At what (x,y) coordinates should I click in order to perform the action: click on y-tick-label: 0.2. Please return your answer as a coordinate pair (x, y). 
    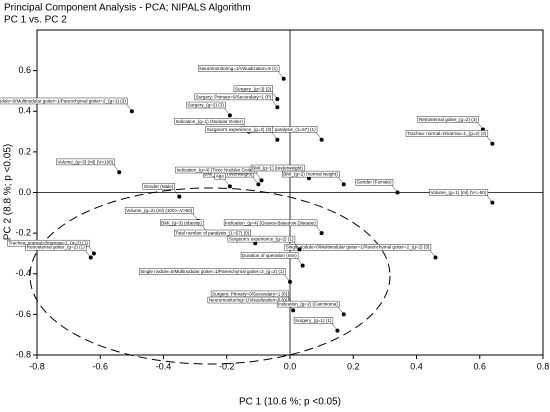
    Looking at the image, I should click on (24, 151).